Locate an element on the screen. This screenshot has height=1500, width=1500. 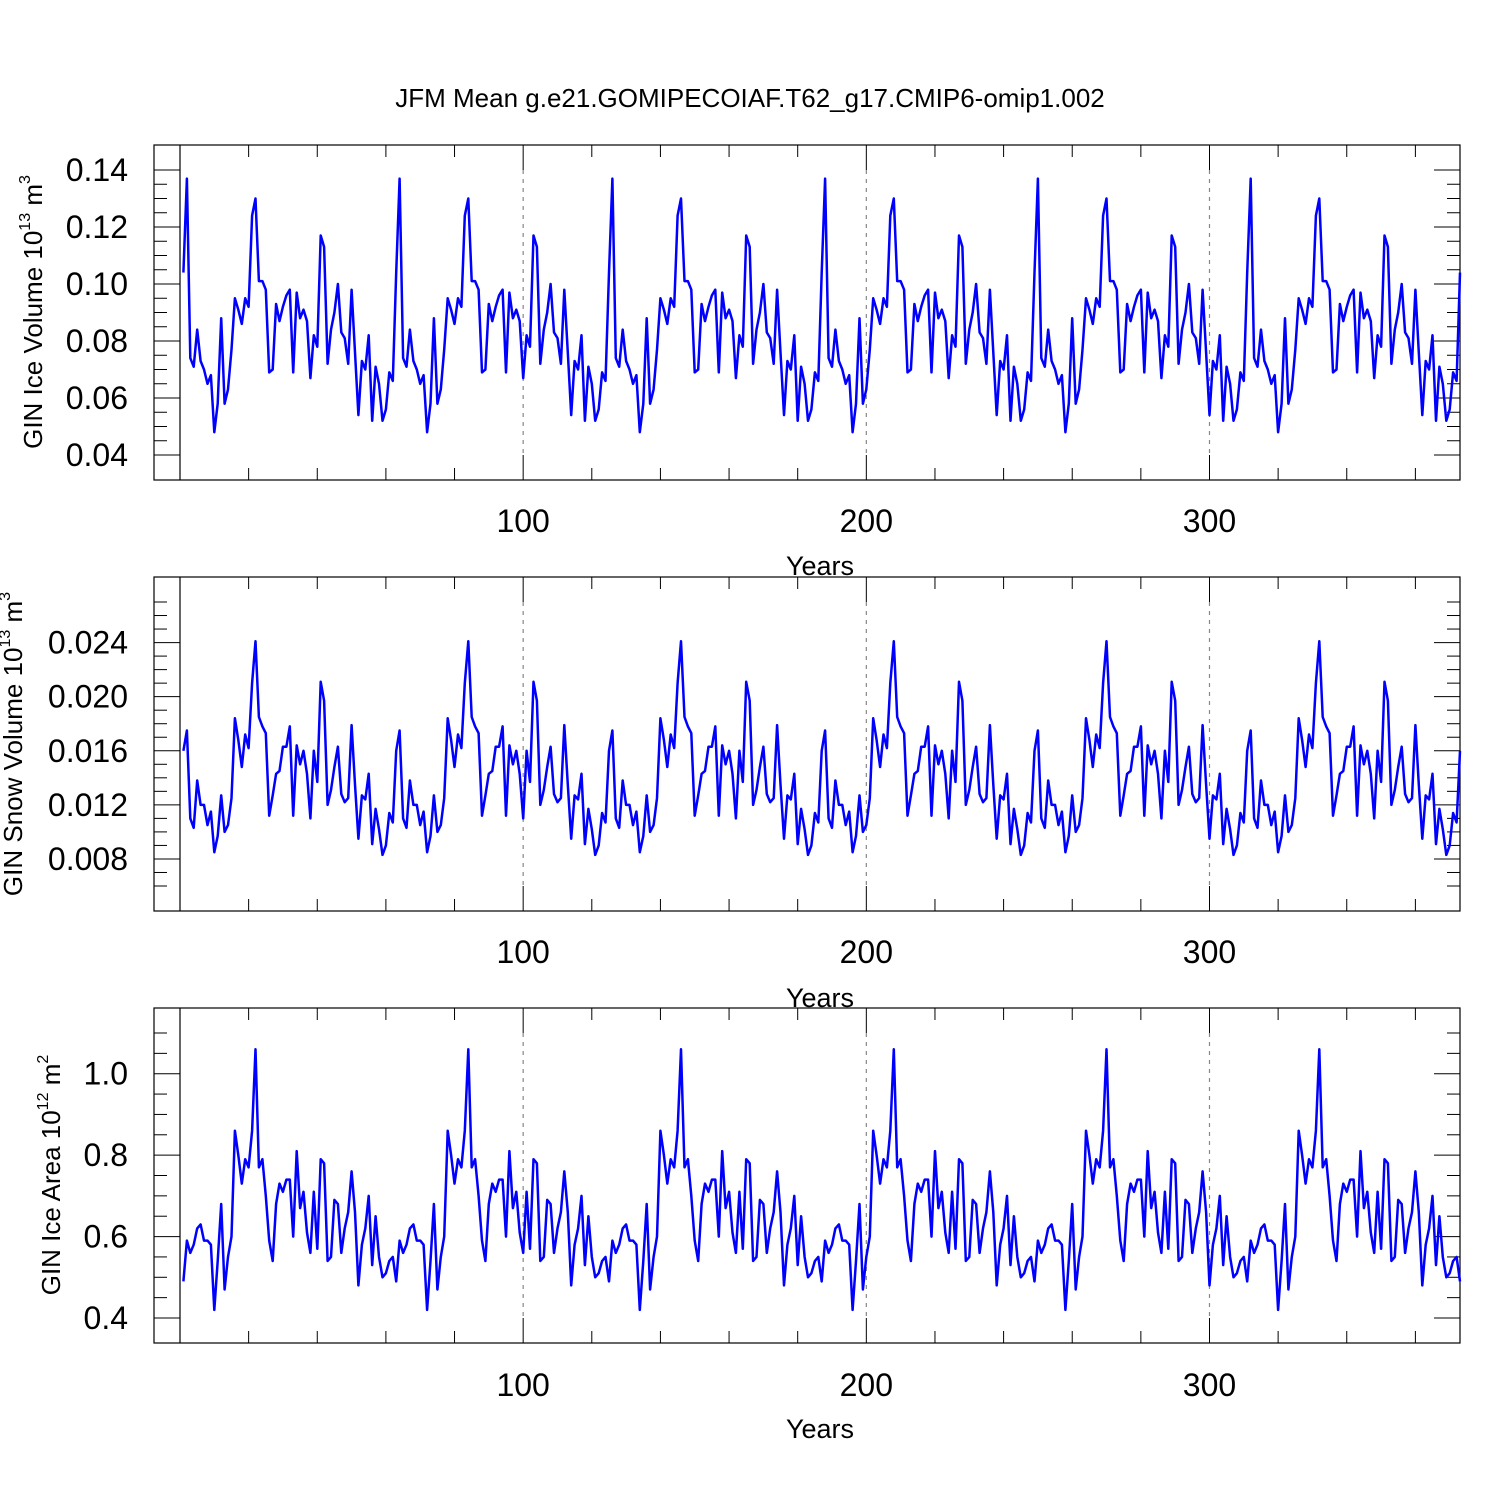
y-tick-label: 0.024 is located at coordinates (88, 643).